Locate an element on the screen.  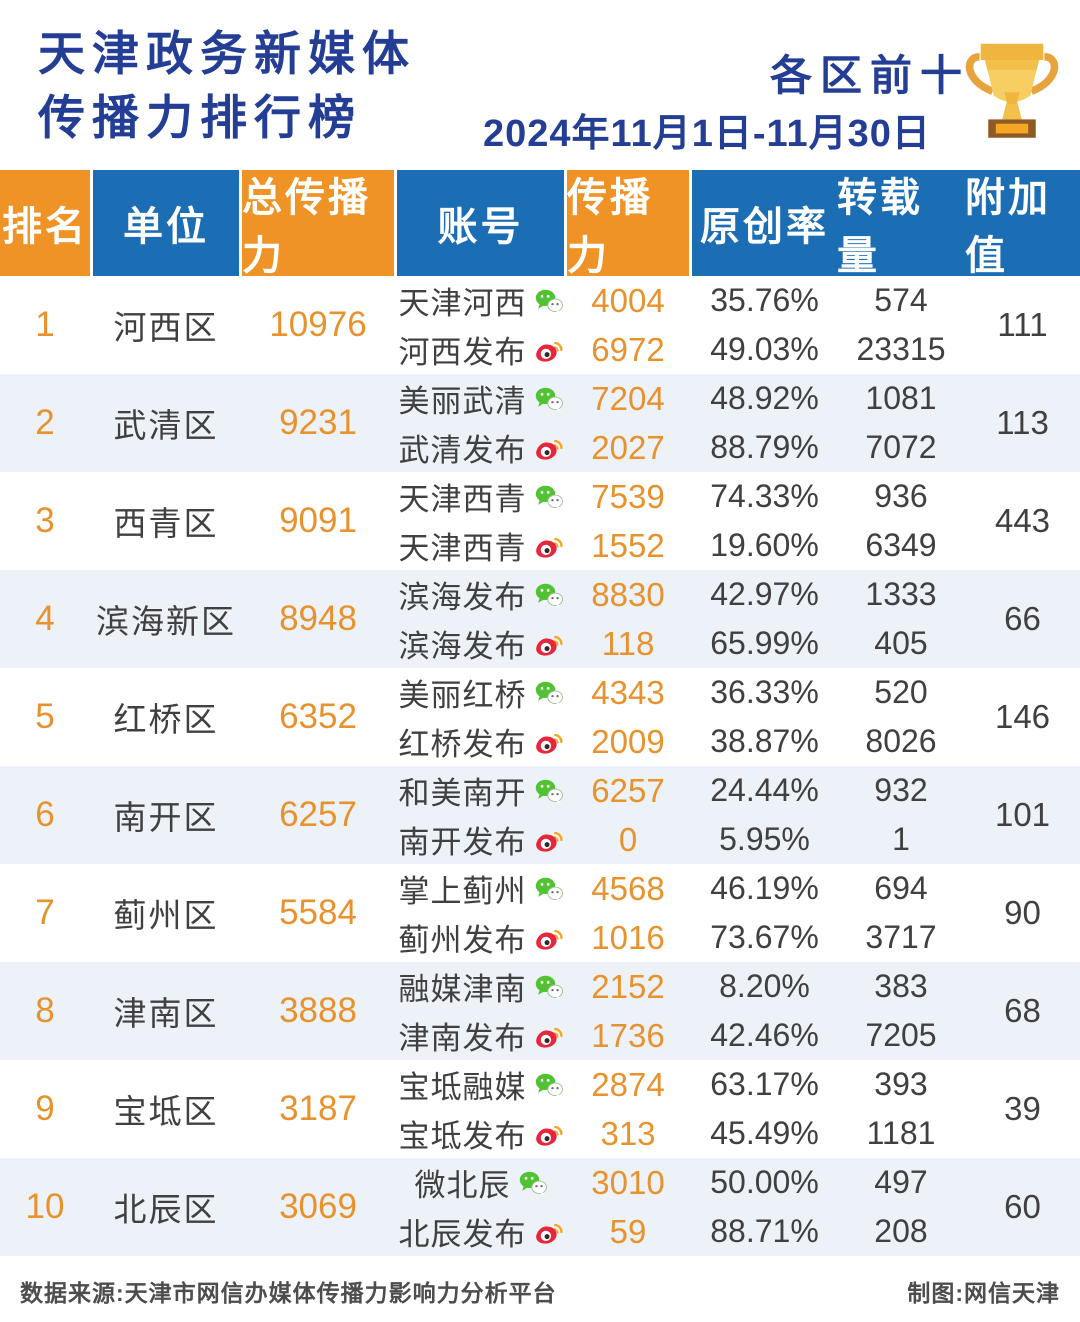
table-row: 7 蓟州区 5584 掌上蓟州 is located at coordinates (540, 913).